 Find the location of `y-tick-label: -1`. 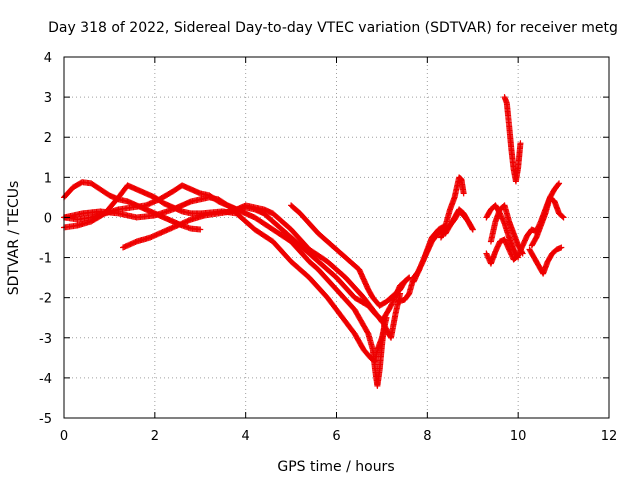

y-tick-label: -1 is located at coordinates (45, 259).